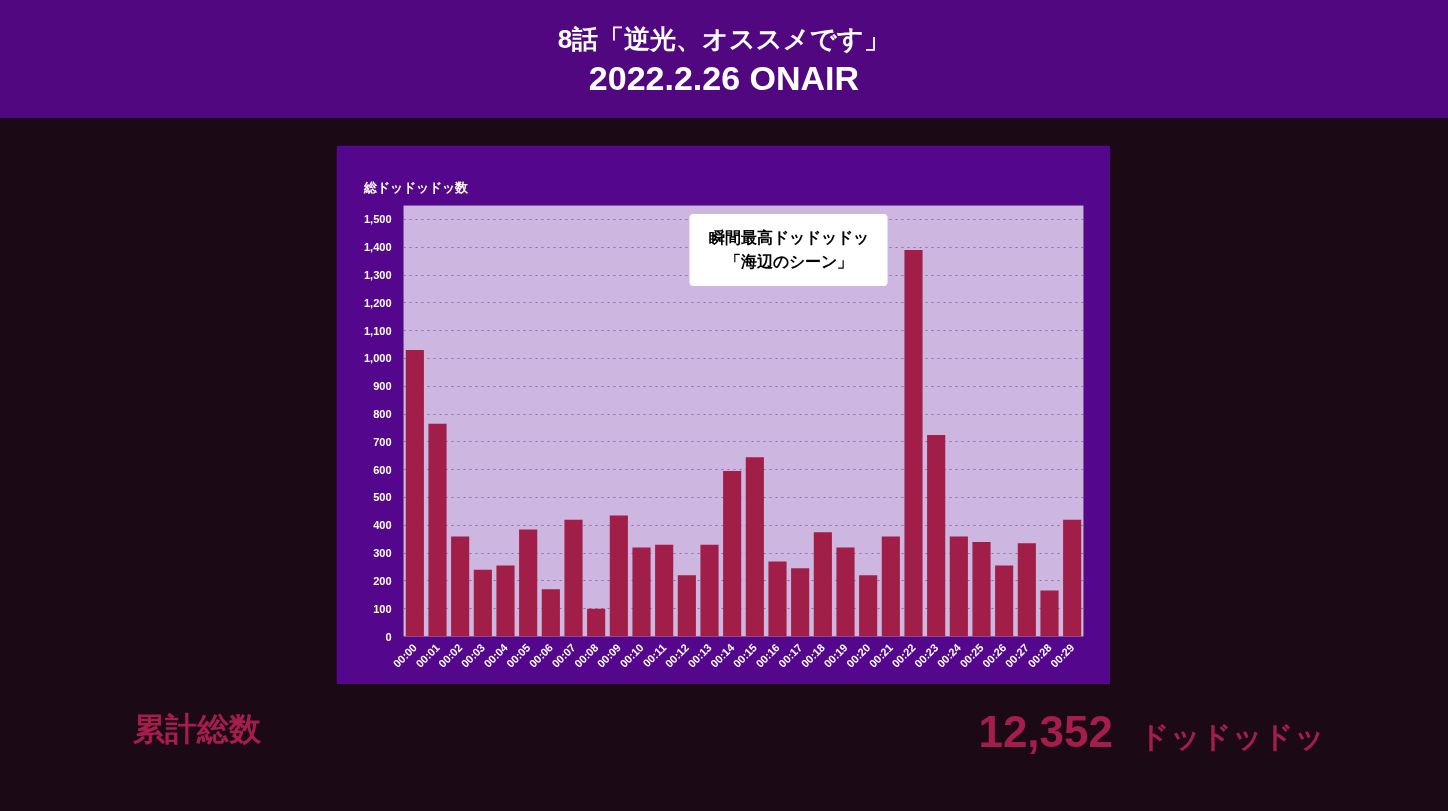  I want to click on y-tick-label: 1,300, so click(377, 275).